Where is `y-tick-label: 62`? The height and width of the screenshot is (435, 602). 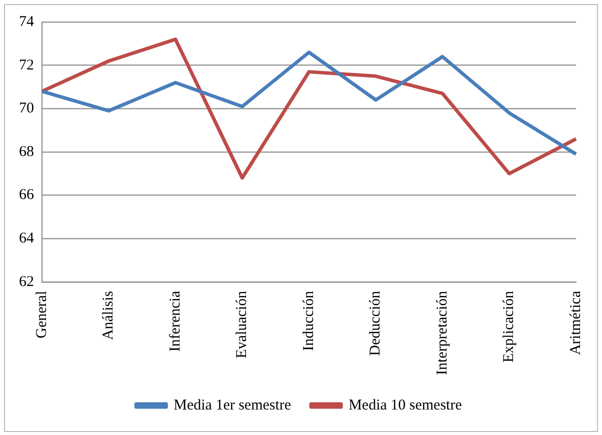 y-tick-label: 62 is located at coordinates (26, 282).